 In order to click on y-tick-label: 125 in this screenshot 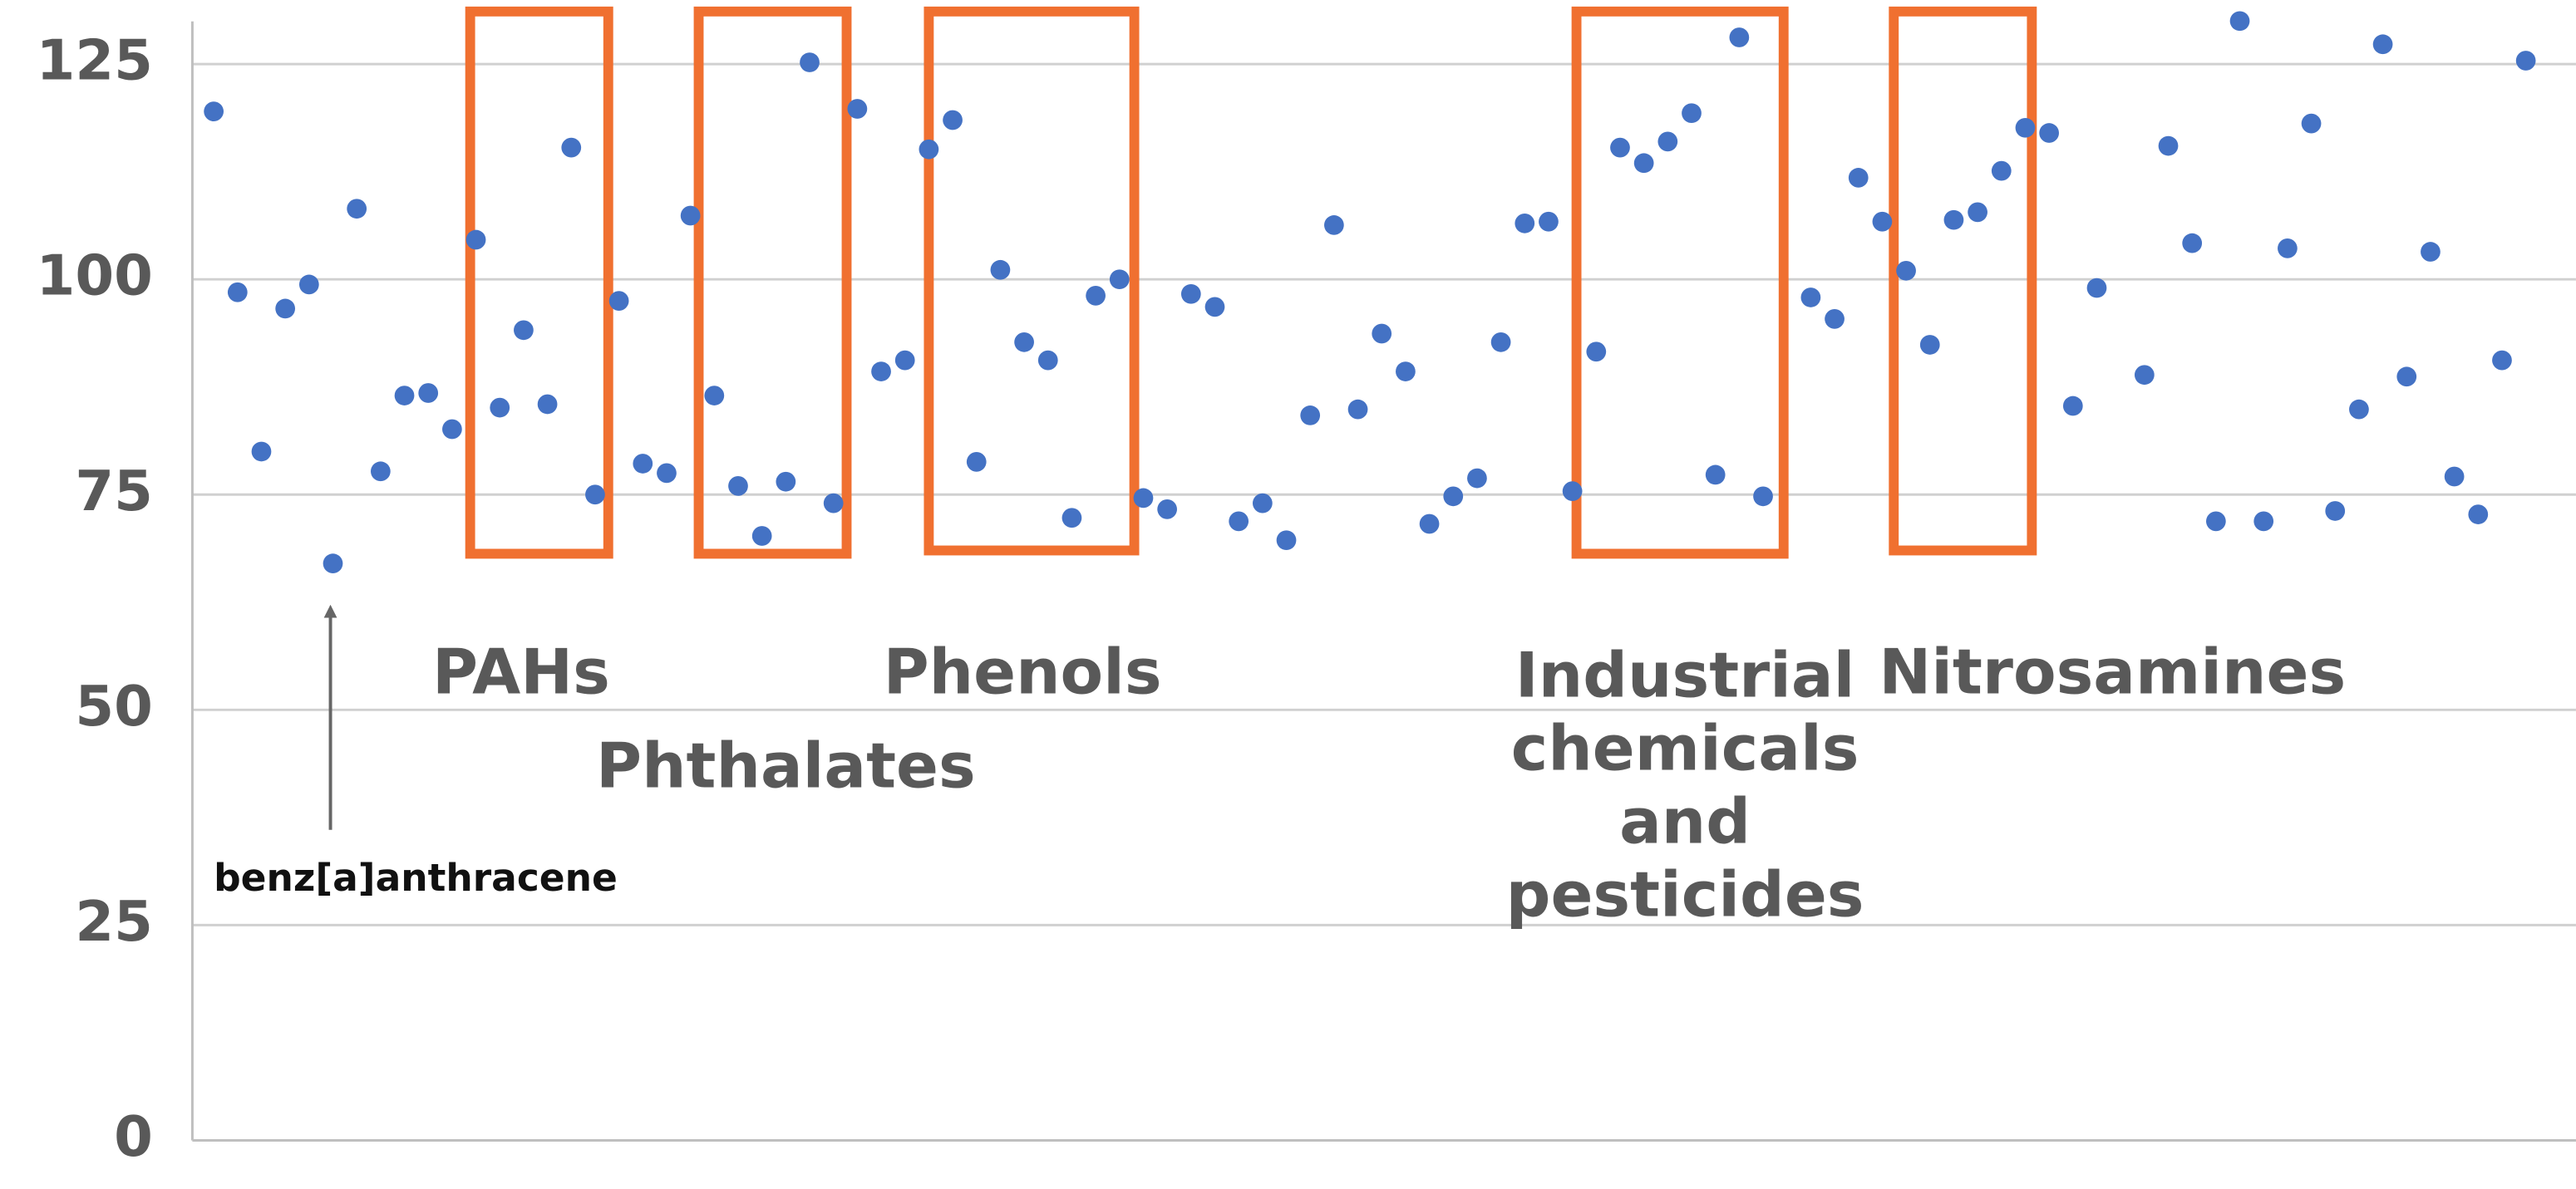, I will do `click(95, 60)`.